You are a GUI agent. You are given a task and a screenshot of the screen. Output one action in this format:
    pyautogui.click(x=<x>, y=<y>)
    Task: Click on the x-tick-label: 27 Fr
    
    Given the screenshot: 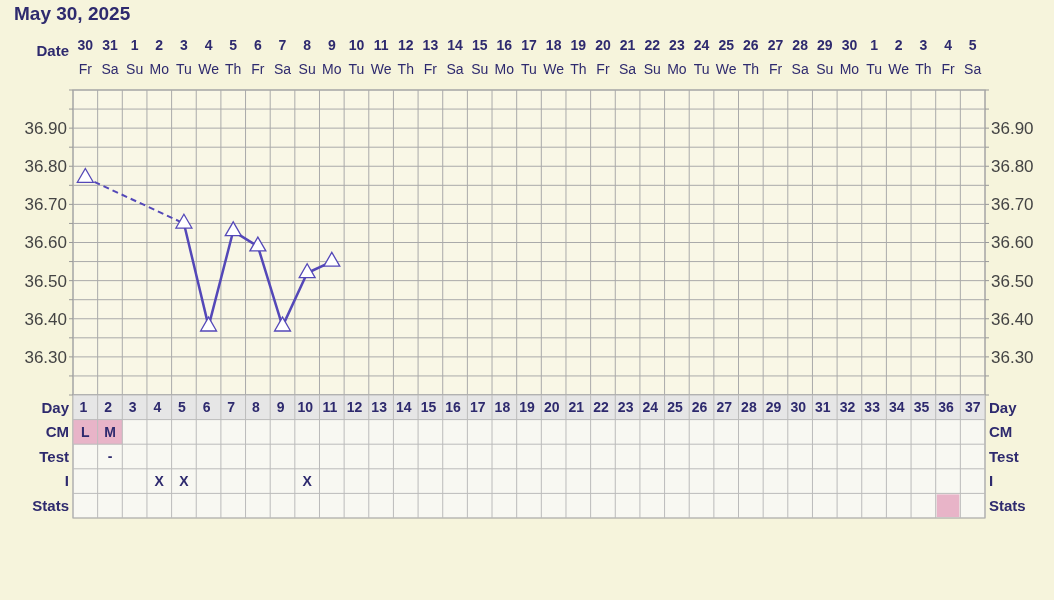 What is the action you would take?
    pyautogui.click(x=775, y=57)
    